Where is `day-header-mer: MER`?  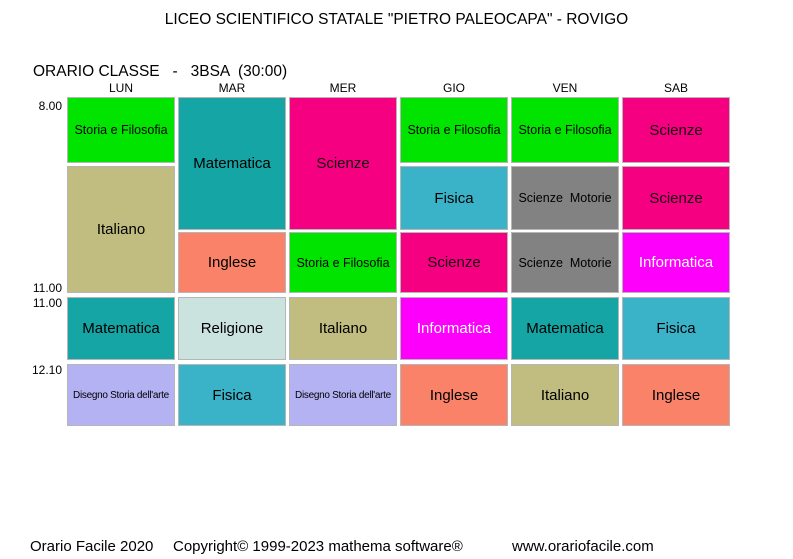
day-header-mer: MER is located at coordinates (343, 88).